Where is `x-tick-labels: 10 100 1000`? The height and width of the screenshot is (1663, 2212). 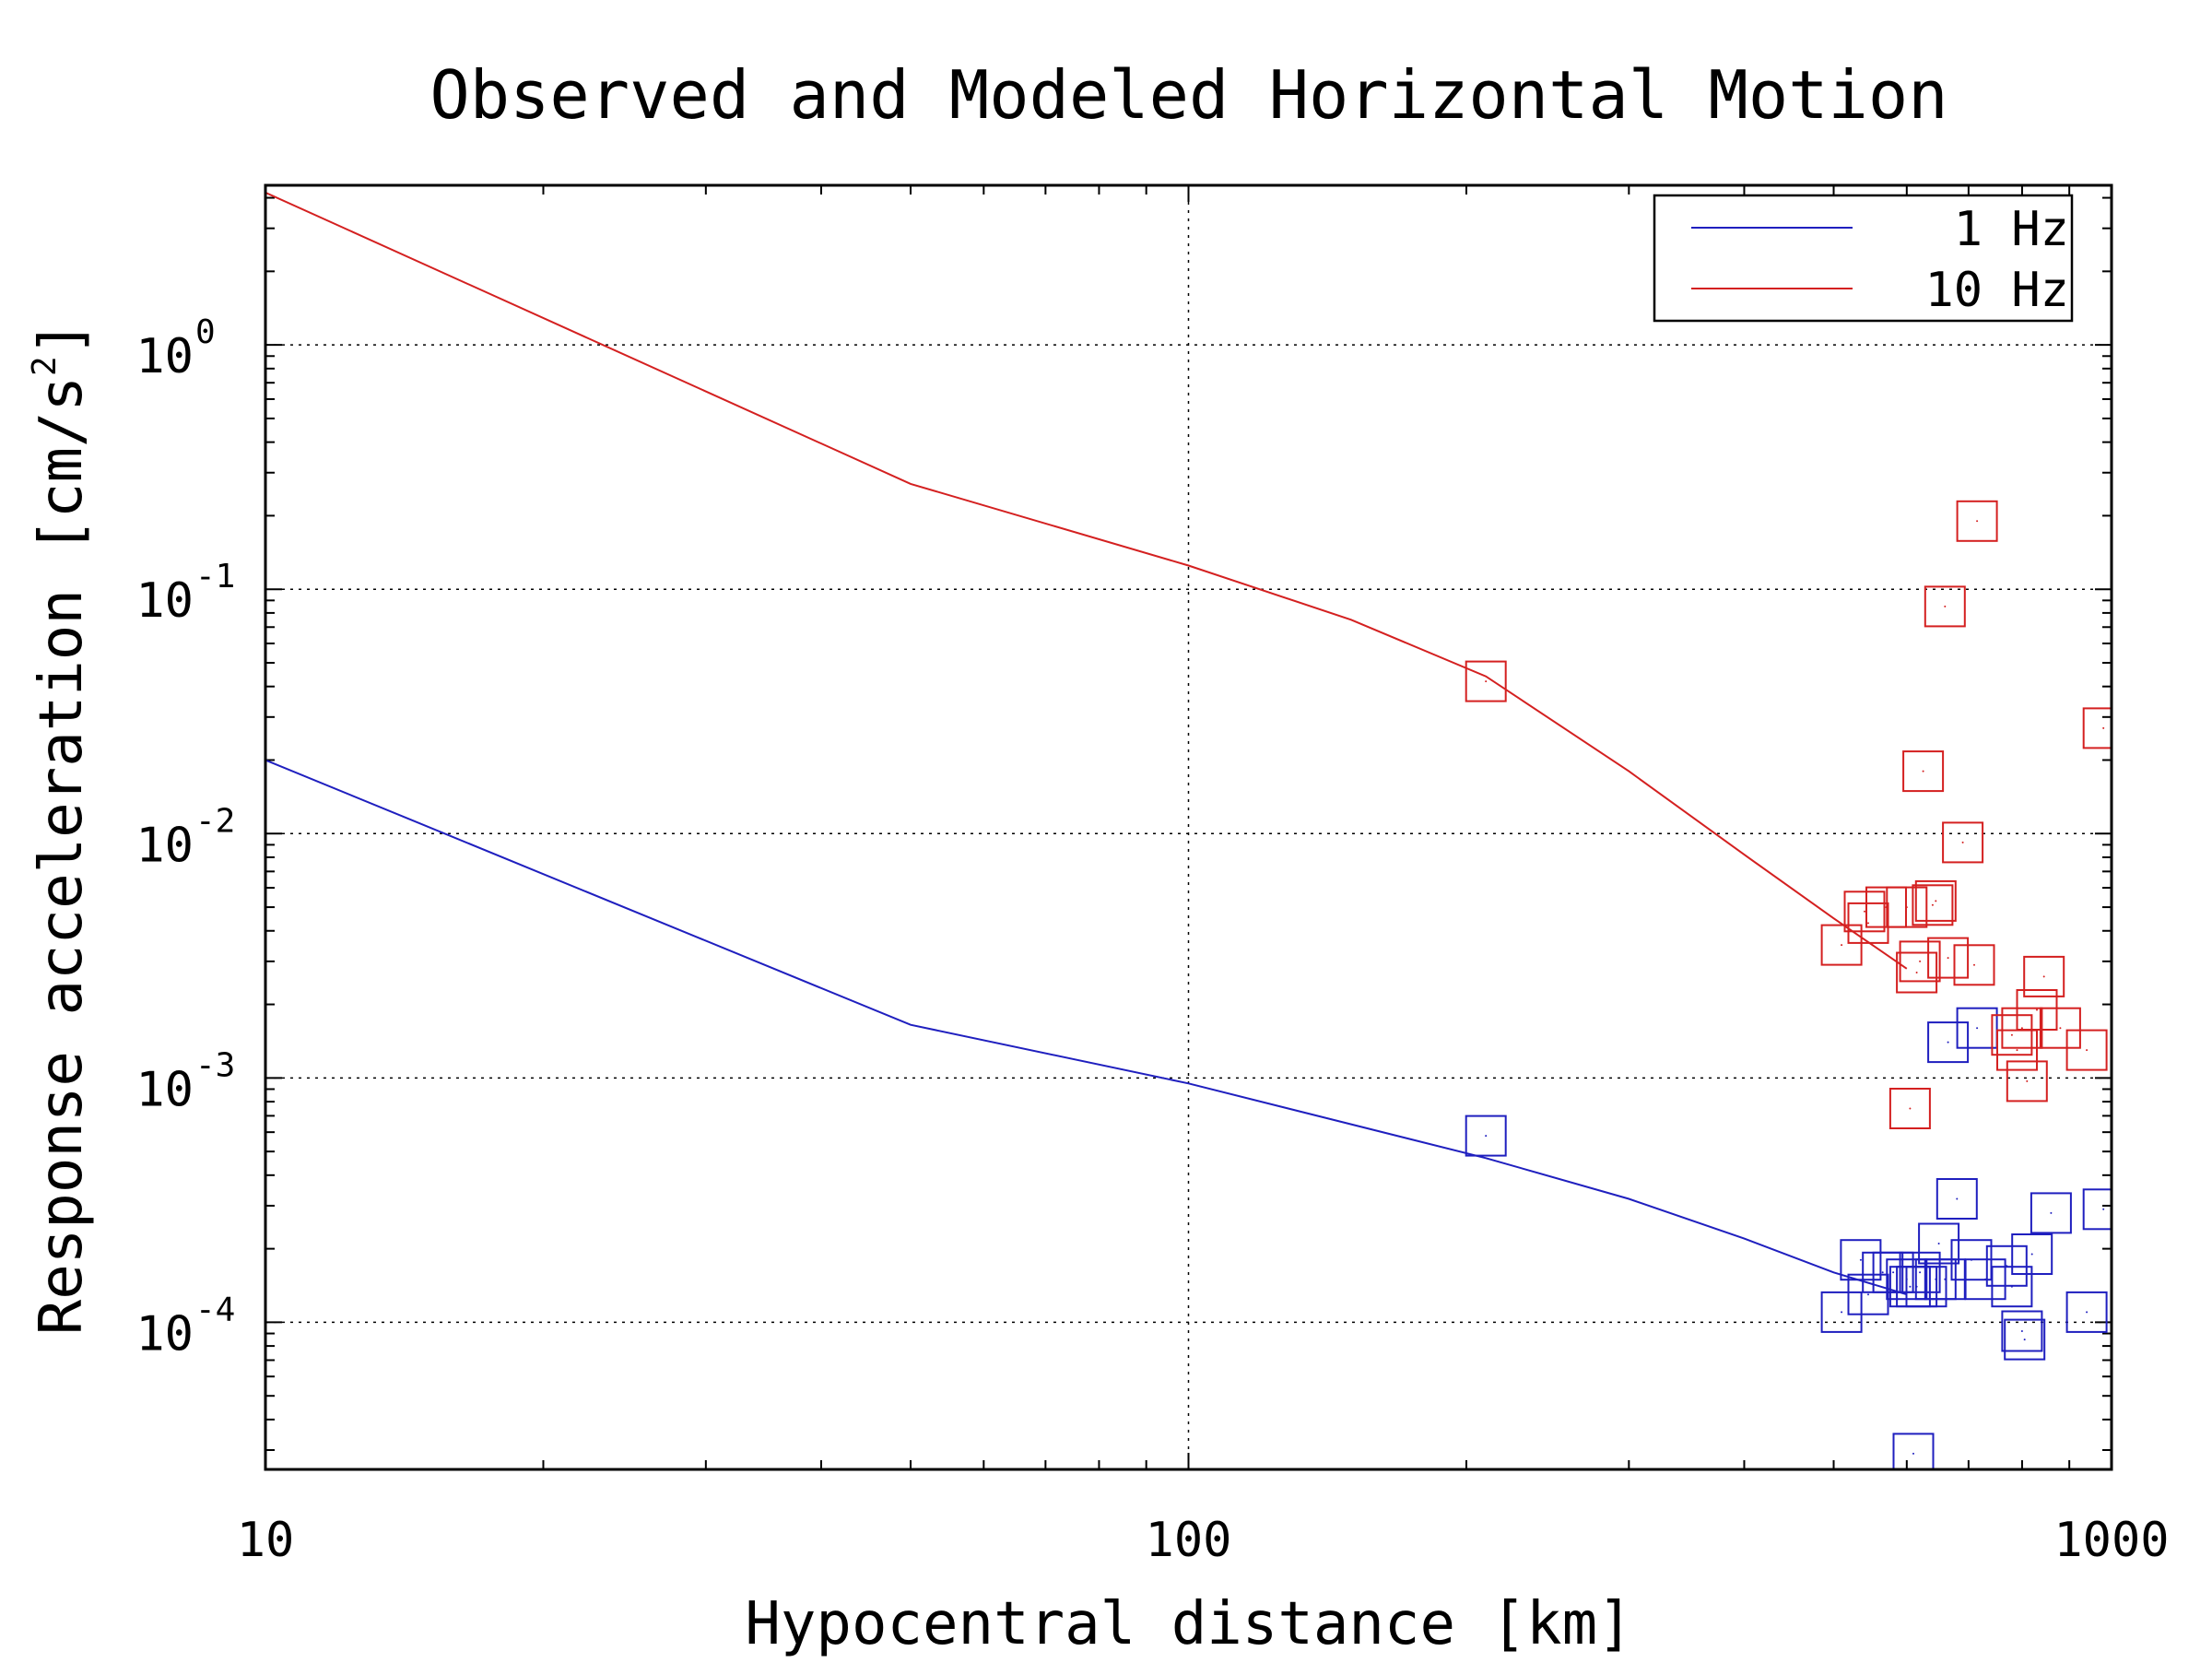
x-tick-labels: 10 100 1000 is located at coordinates (1203, 1540).